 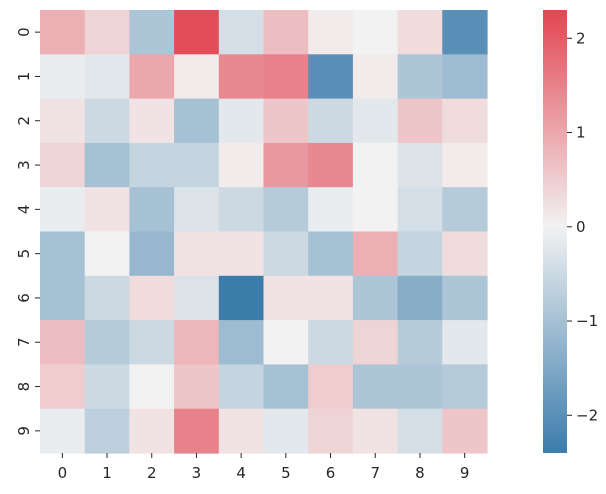 What do you see at coordinates (107, 473) in the screenshot?
I see `x-tick-label: 1` at bounding box center [107, 473].